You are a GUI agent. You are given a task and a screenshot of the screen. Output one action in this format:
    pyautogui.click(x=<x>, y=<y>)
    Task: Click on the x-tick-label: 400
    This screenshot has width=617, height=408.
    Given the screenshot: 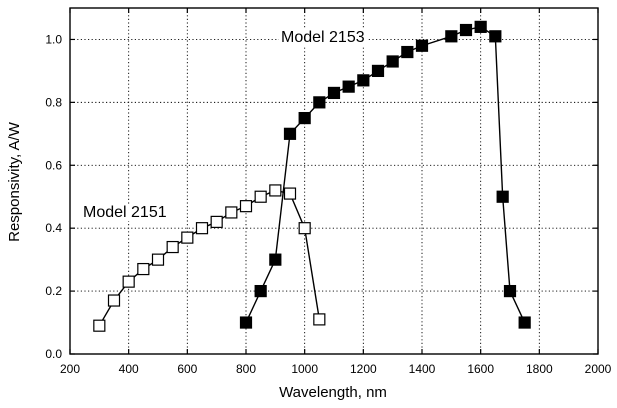 What is the action you would take?
    pyautogui.click(x=129, y=369)
    